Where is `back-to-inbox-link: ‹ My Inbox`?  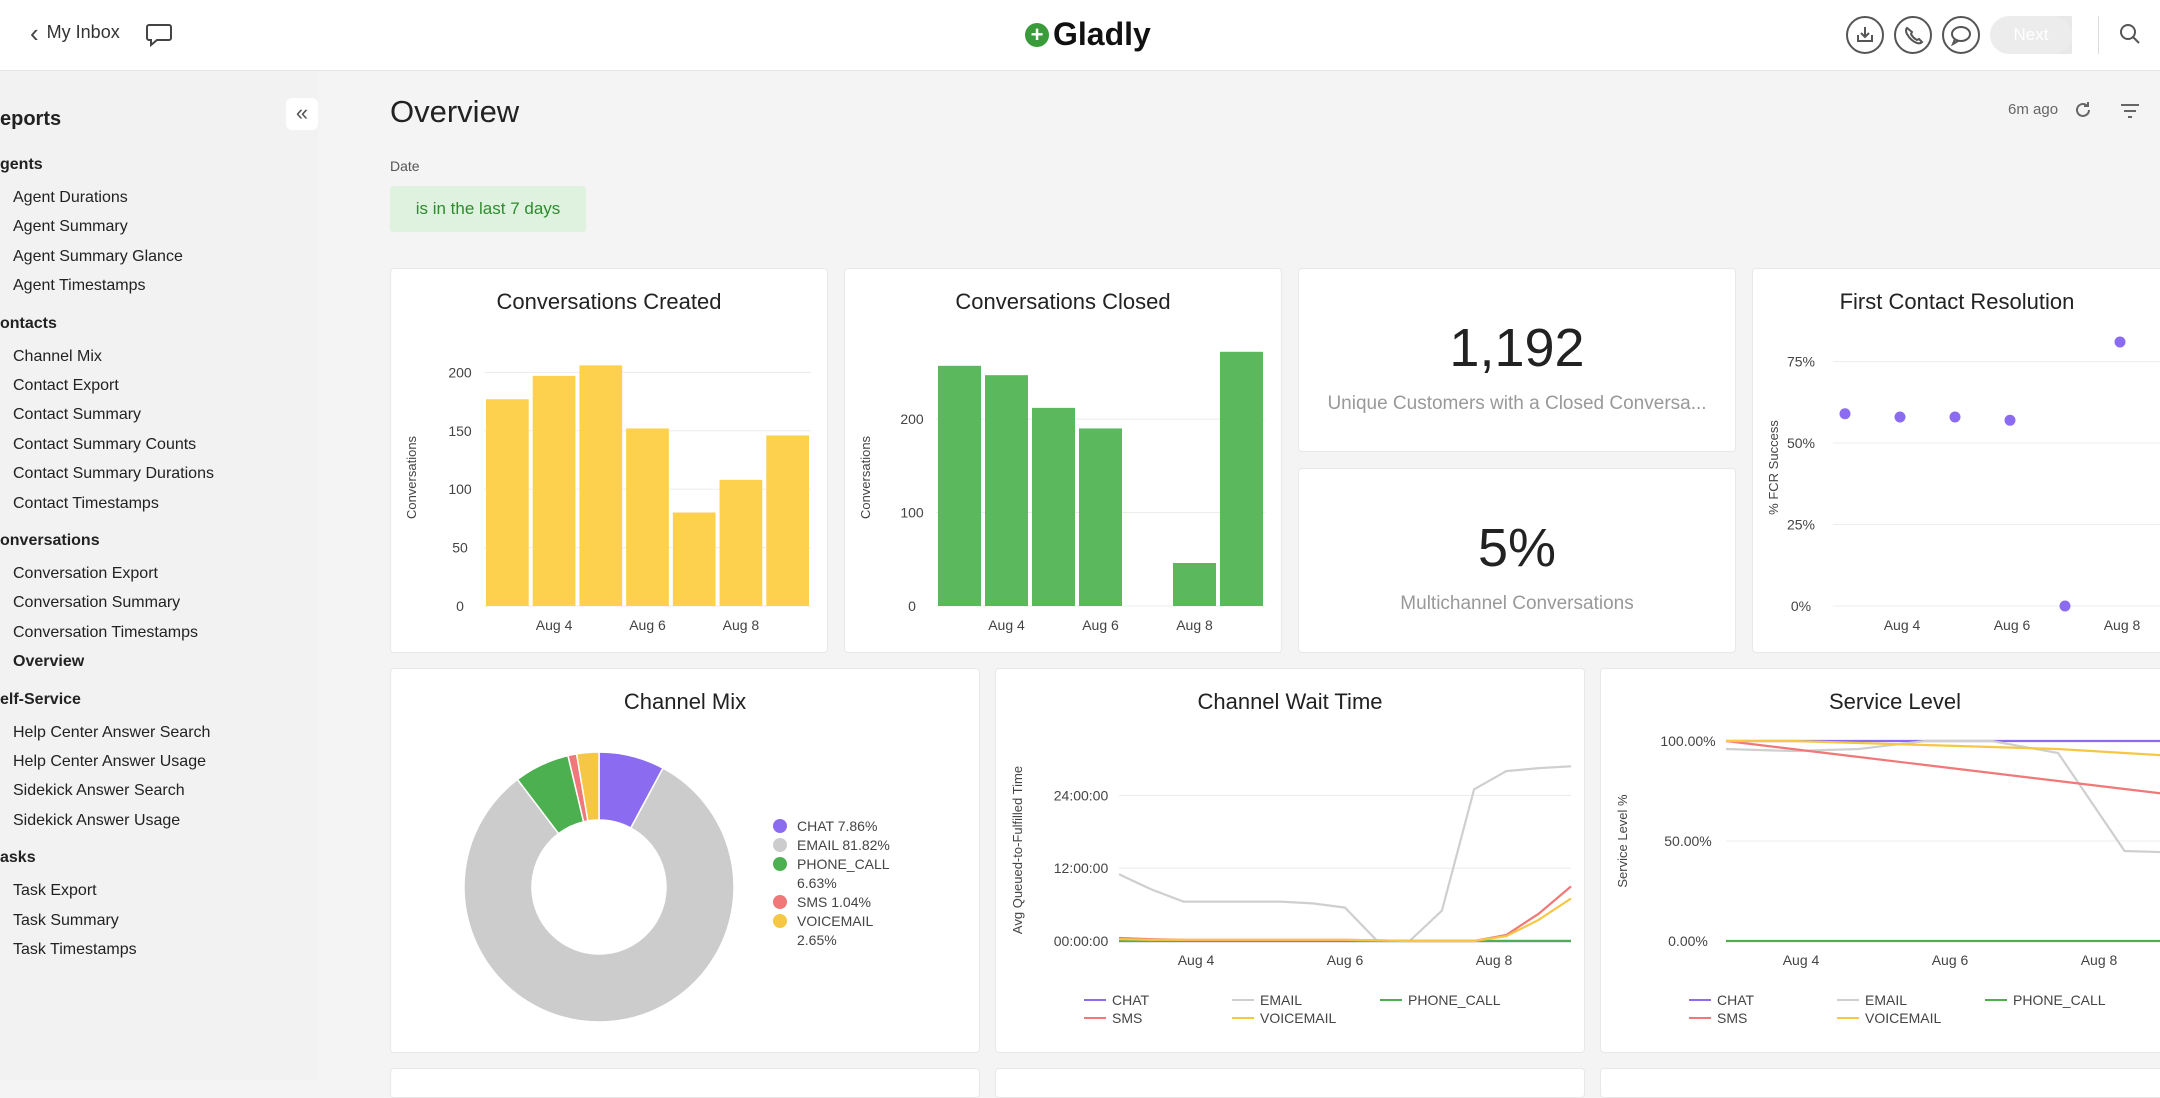
back-to-inbox-link: ‹ My Inbox is located at coordinates (75, 33).